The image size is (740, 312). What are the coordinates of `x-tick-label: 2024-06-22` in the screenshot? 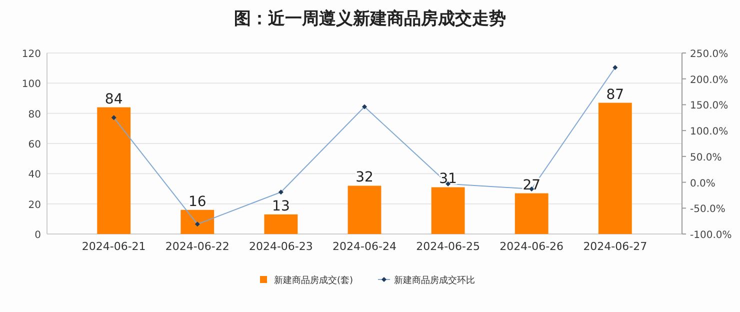 It's located at (197, 246).